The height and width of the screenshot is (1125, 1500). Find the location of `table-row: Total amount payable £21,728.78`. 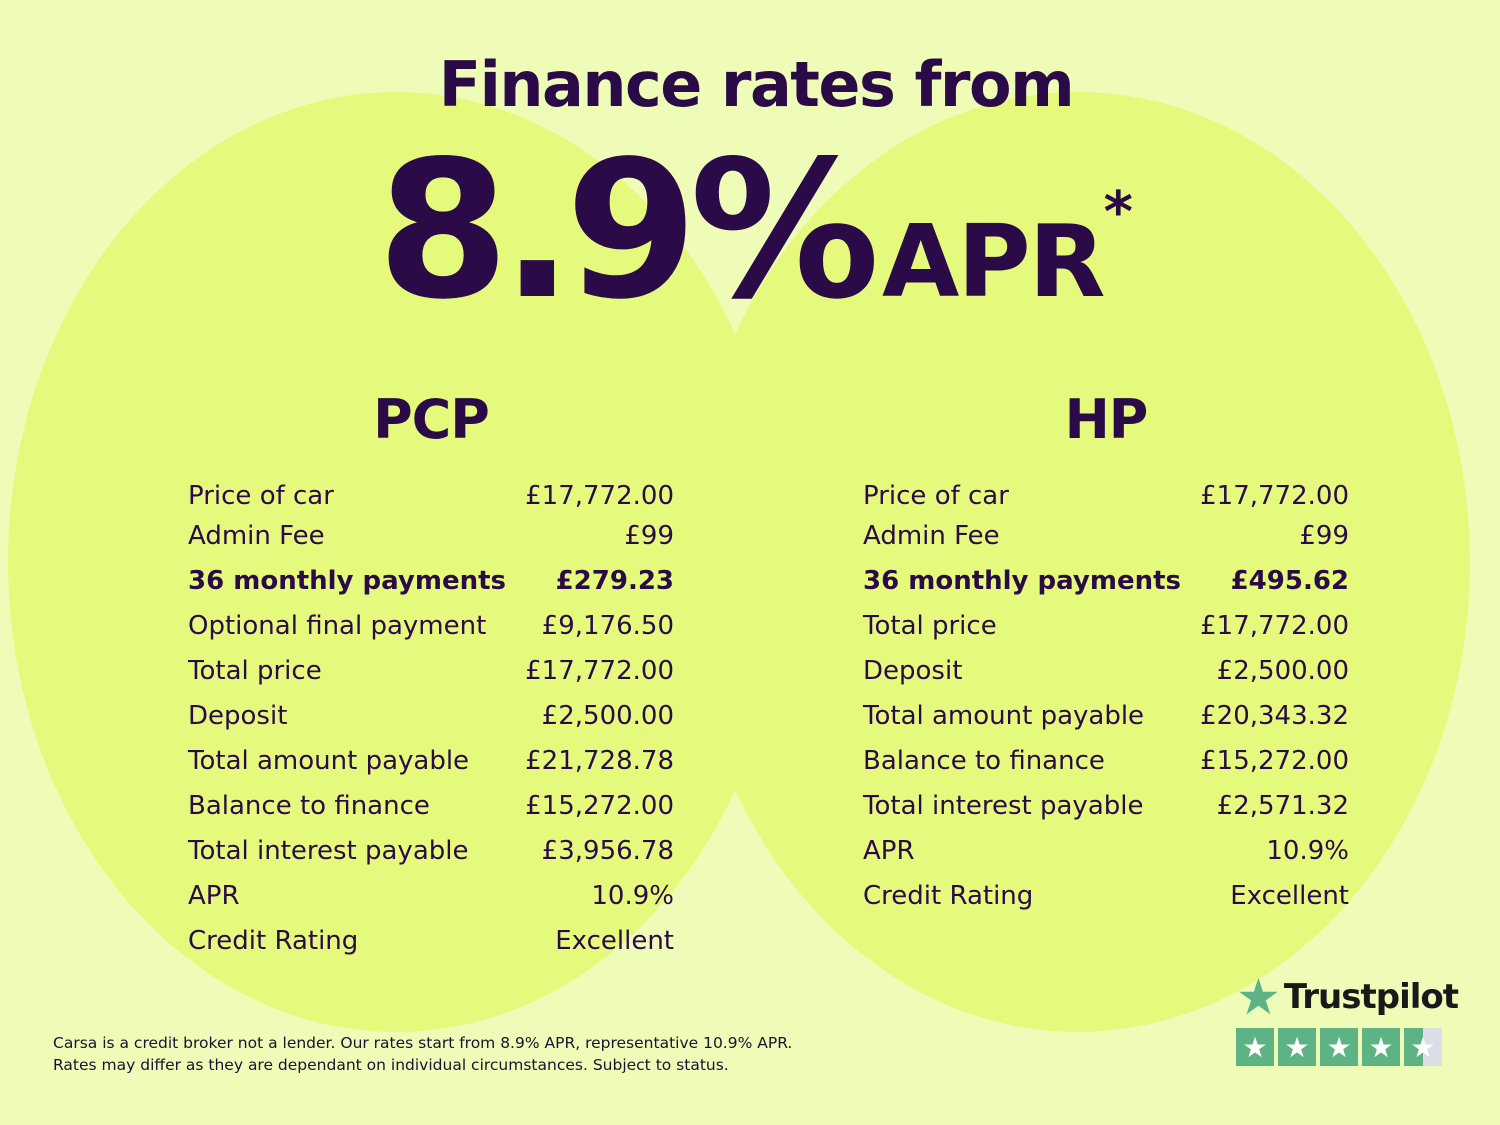

table-row: Total amount payable £21,728.78 is located at coordinates (431, 760).